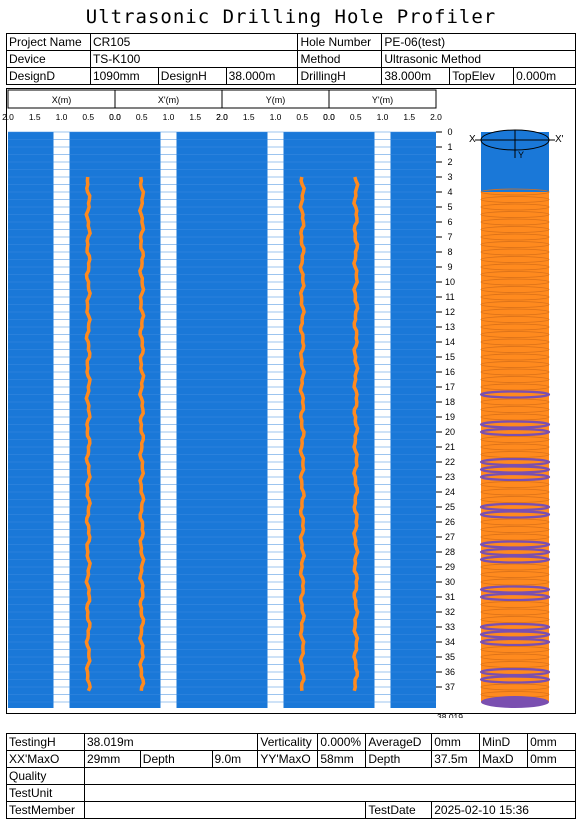 This screenshot has width=582, height=826. I want to click on depth-tick-label: 11, so click(449, 297).